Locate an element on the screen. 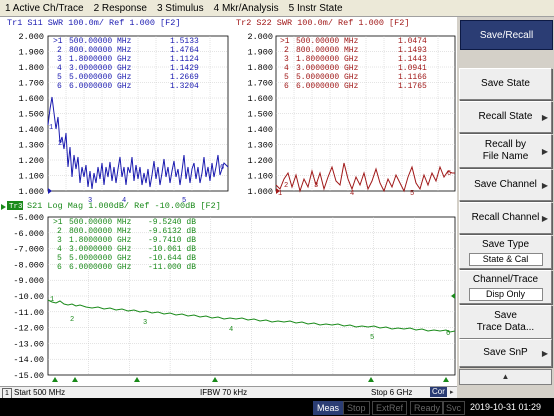  menu-response: 2 Response is located at coordinates (120, 8).